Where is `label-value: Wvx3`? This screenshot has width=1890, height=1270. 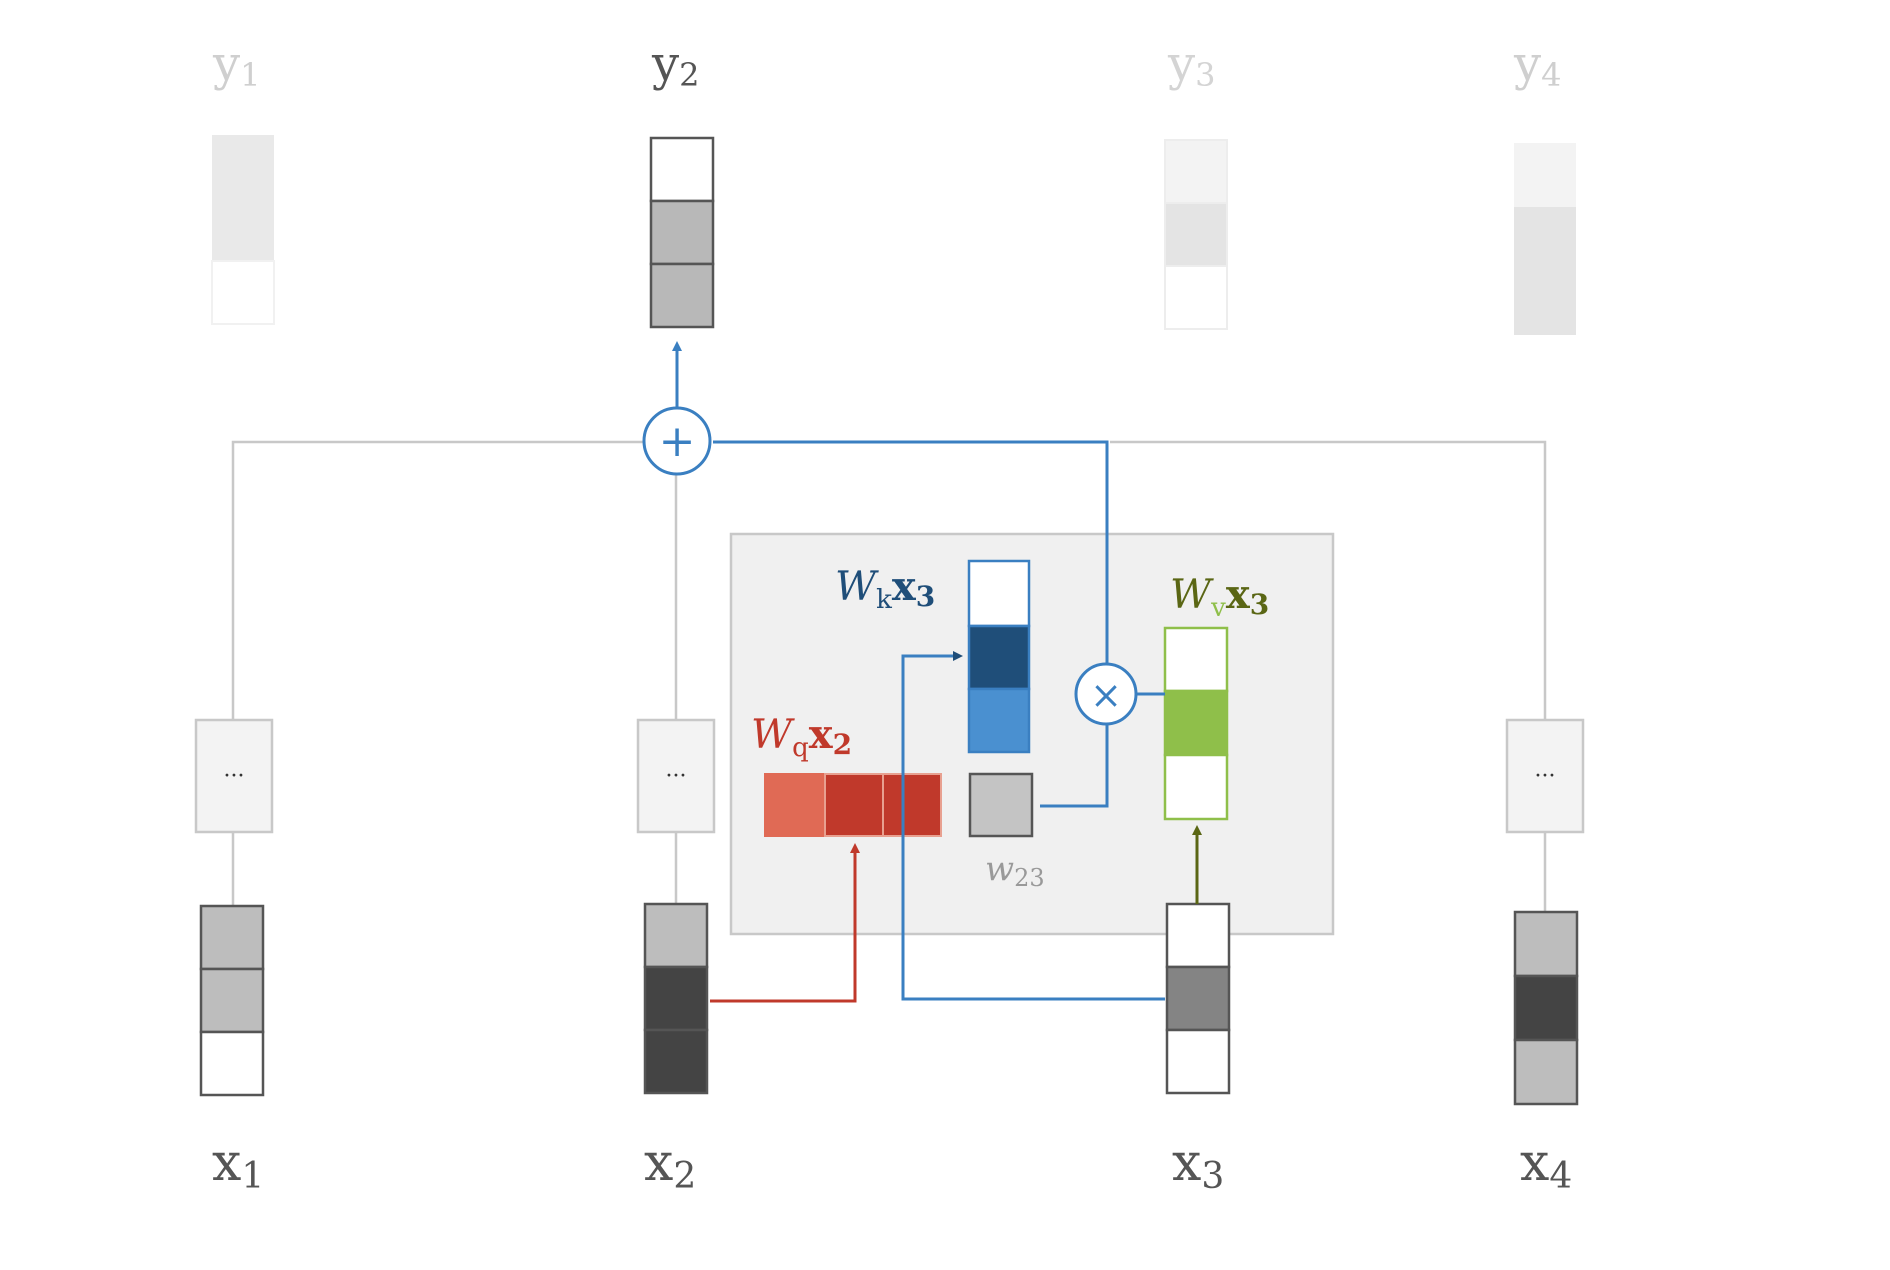 label-value: Wvx3 is located at coordinates (1219, 597).